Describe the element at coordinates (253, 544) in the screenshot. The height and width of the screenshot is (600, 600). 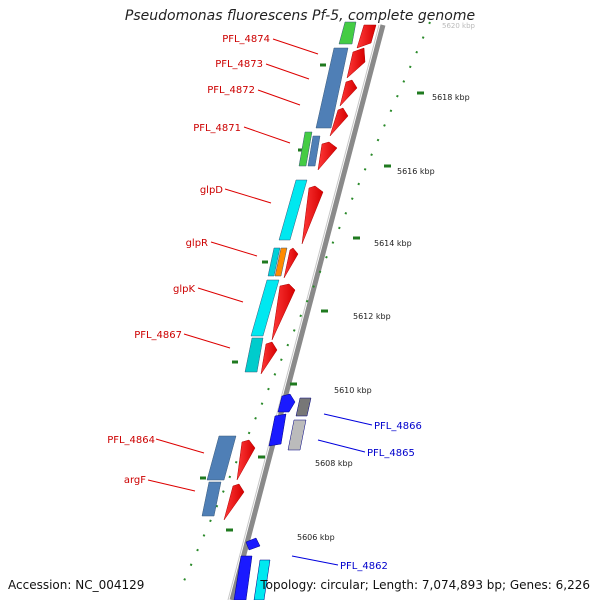
I see `rev-gene-4862-top` at that location.